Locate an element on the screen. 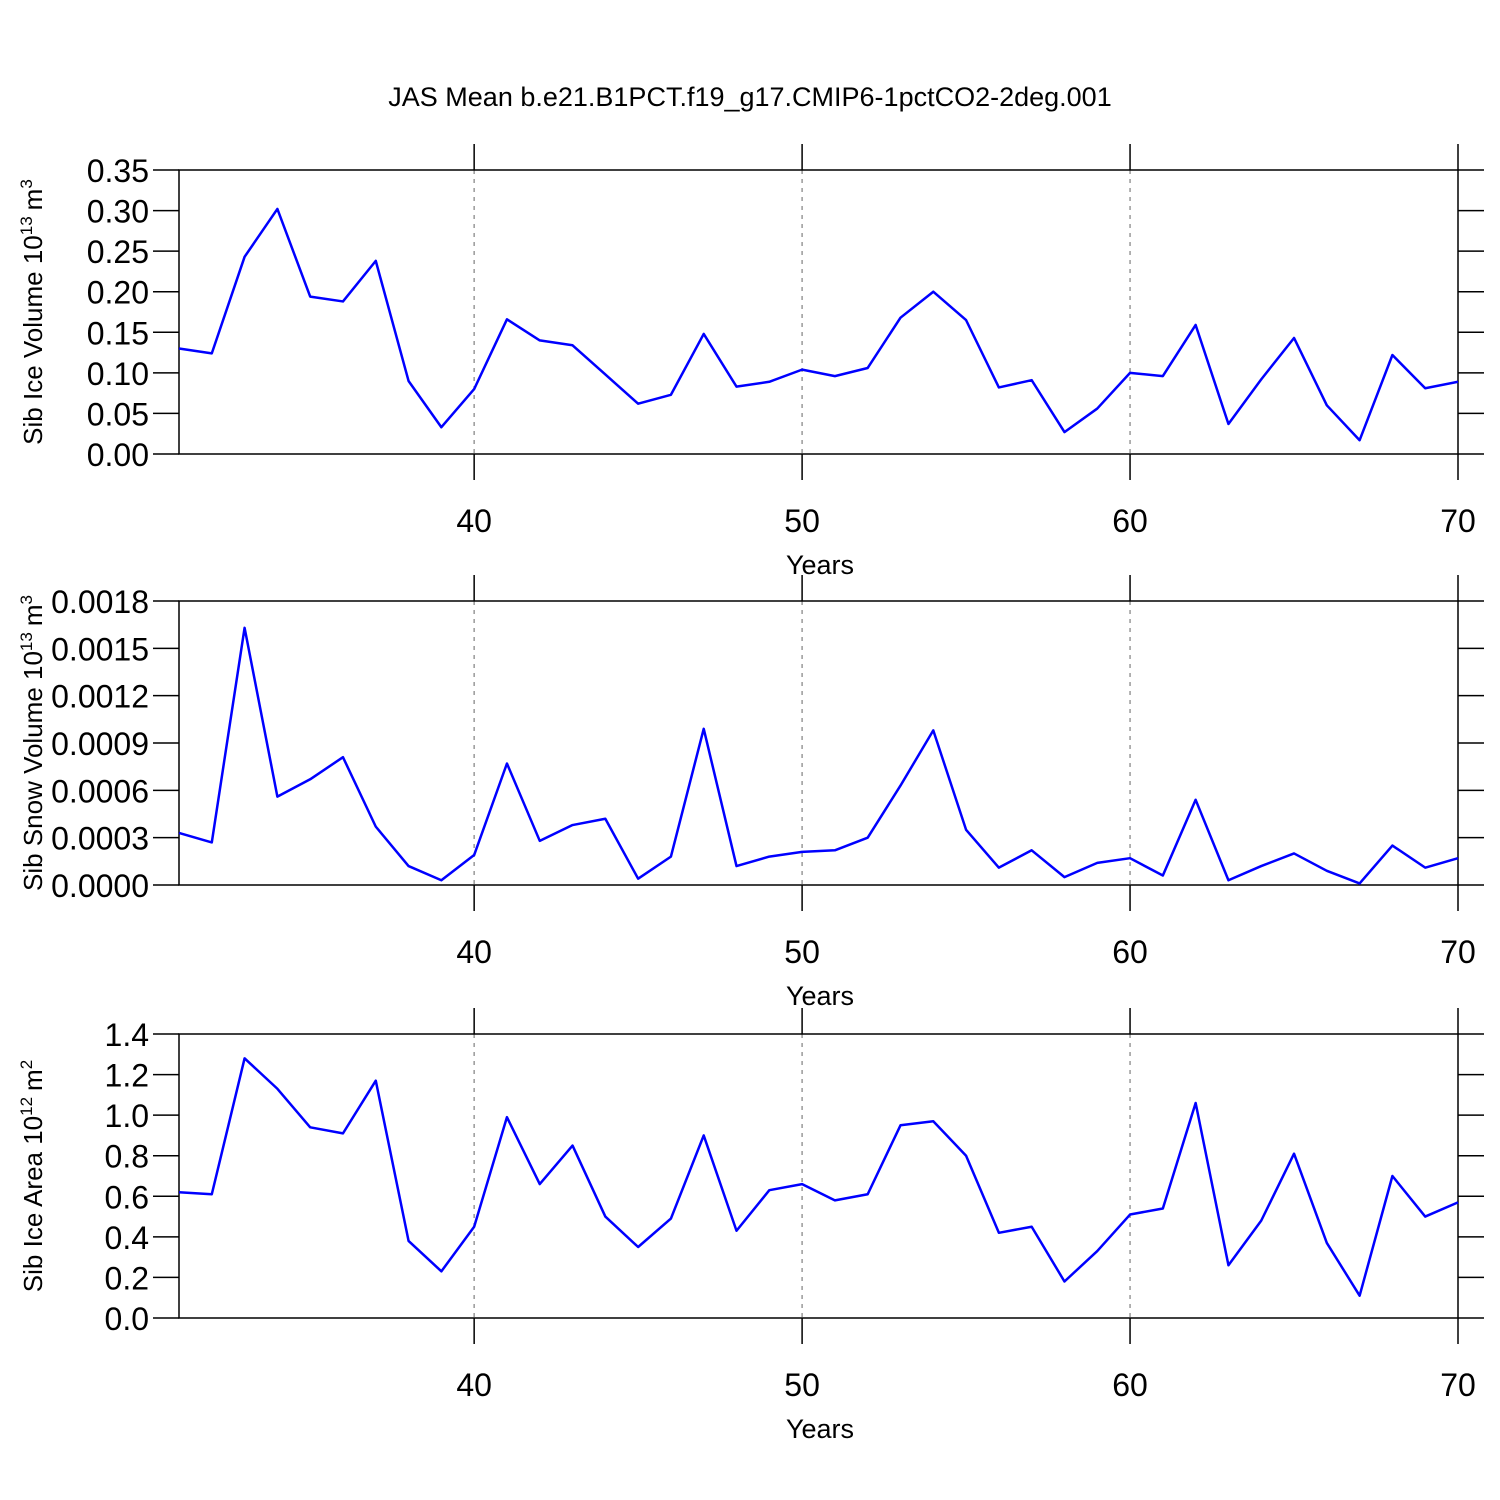  y-tick-label: 0.0015 is located at coordinates (100, 649).